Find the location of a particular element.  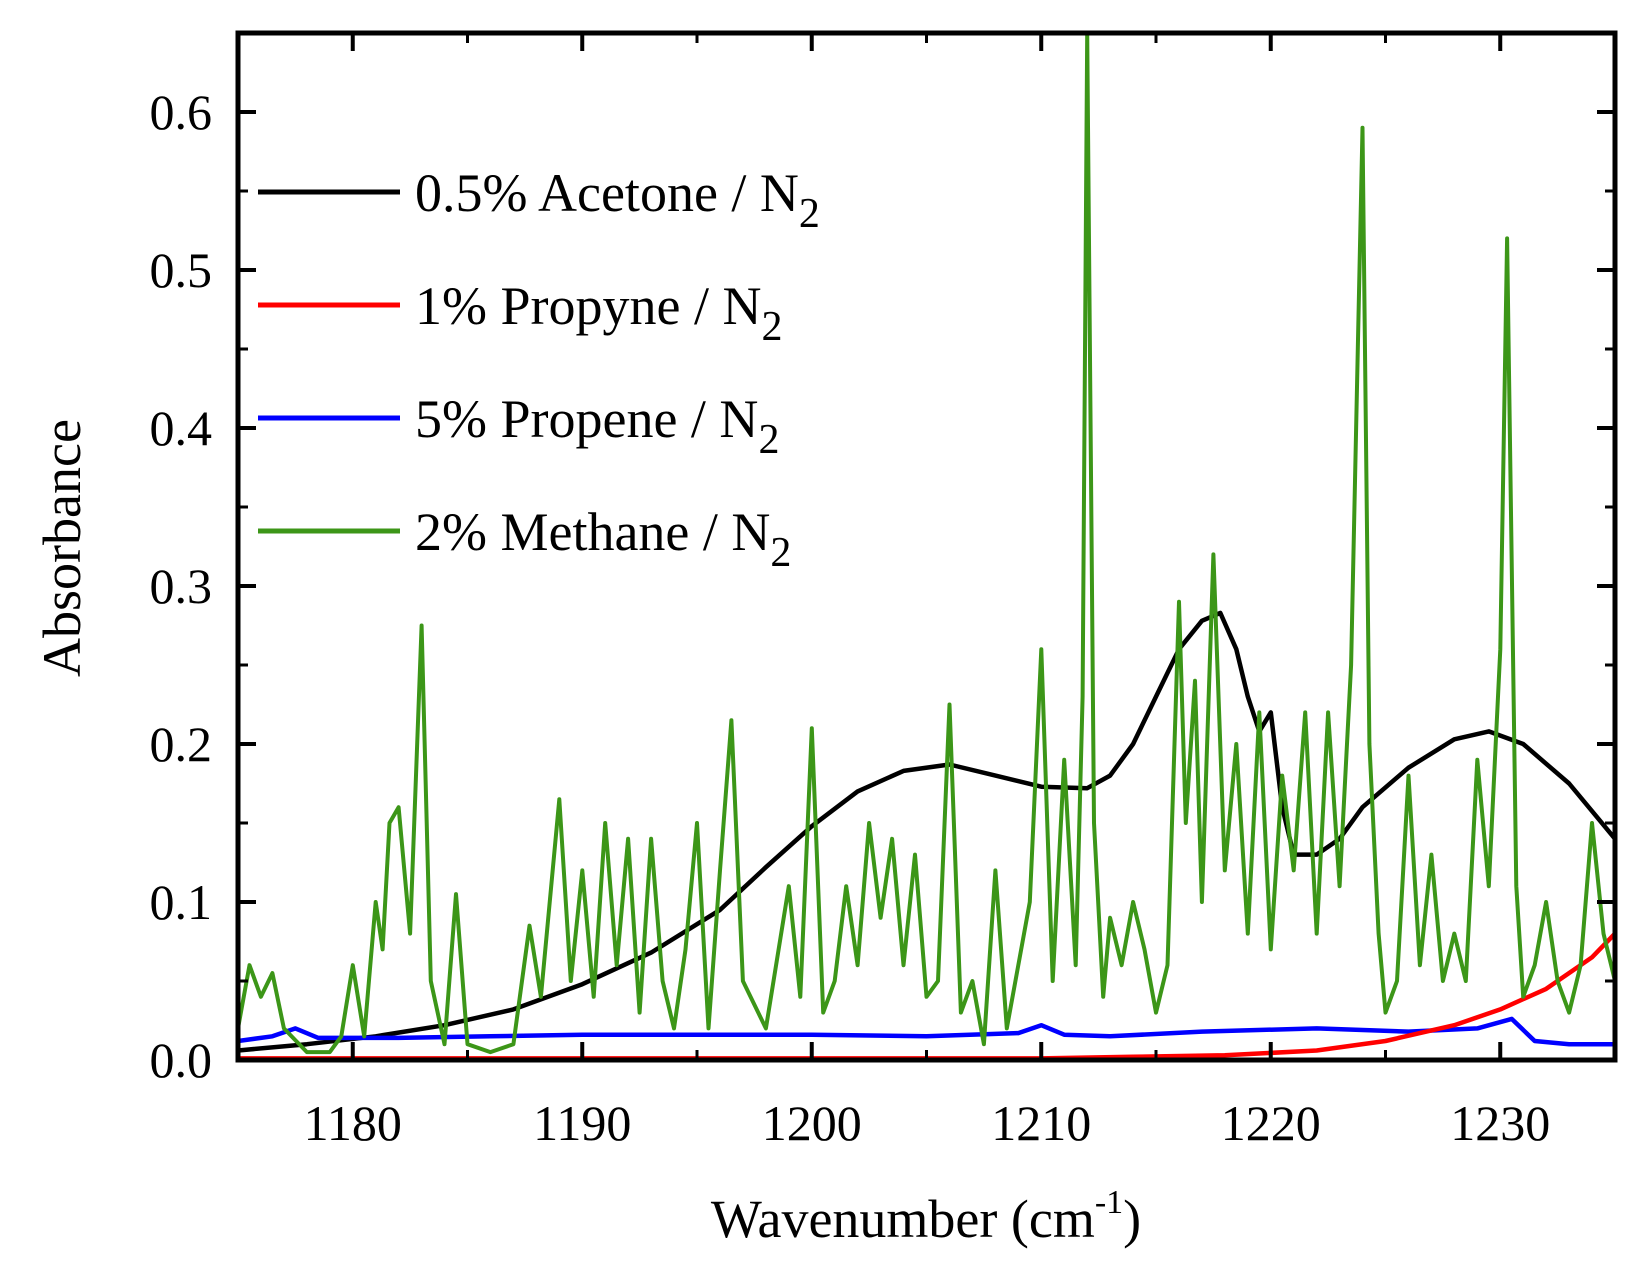

legend-label-text: 0.5% Acetone / N is located at coordinates (607, 193).